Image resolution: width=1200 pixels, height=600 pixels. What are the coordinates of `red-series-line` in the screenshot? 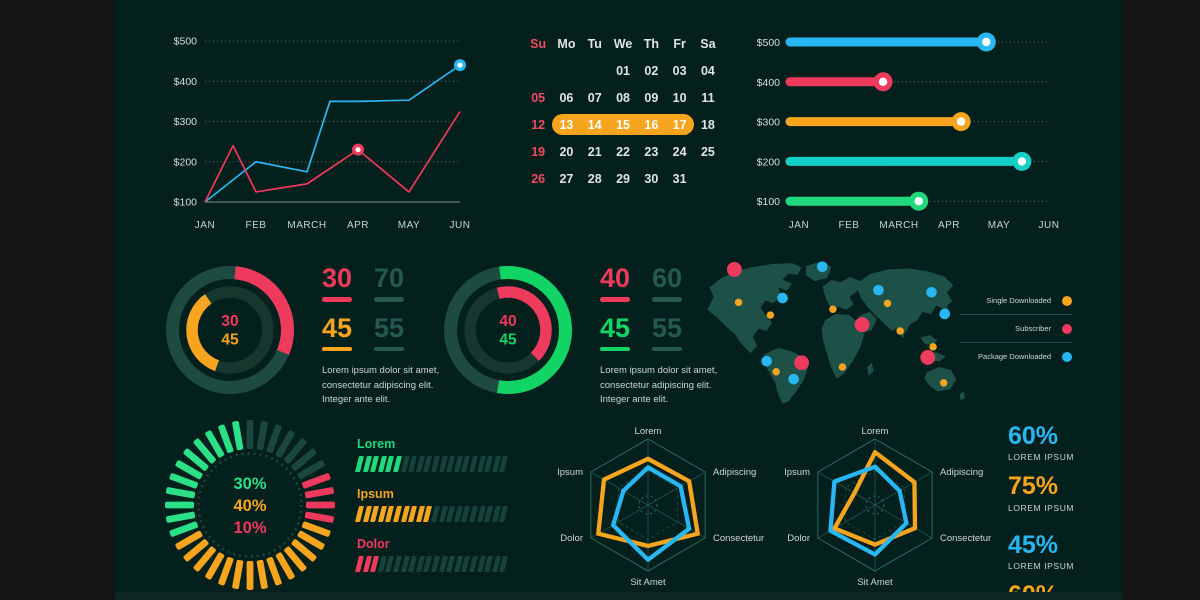 It's located at (332, 156).